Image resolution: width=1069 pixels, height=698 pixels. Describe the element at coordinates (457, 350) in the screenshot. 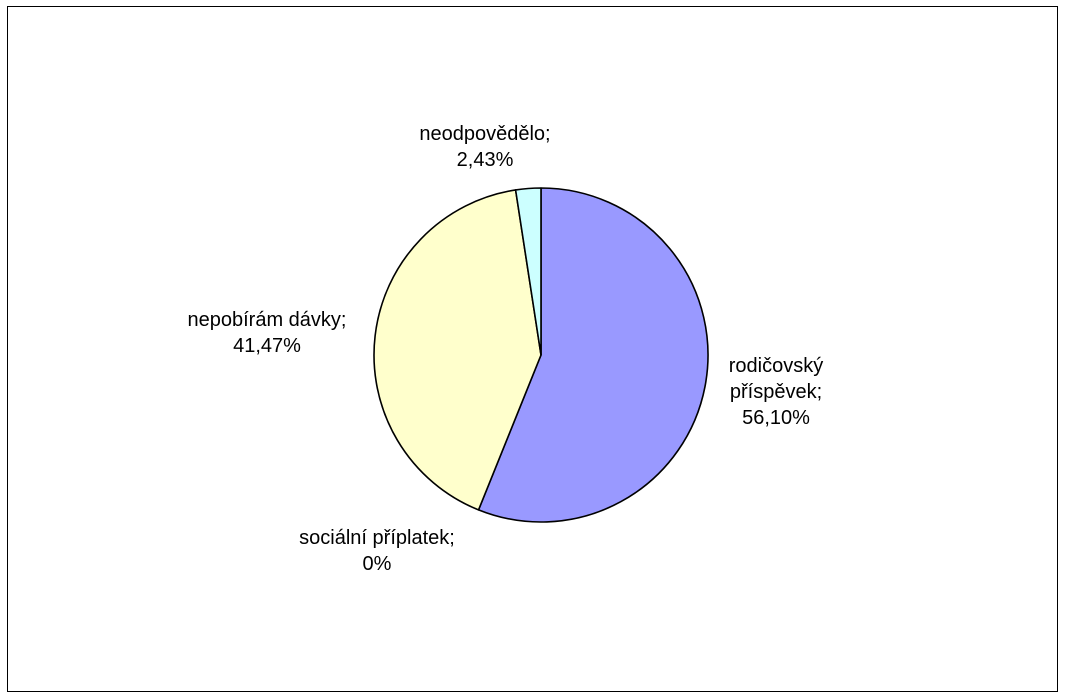

I see `pie-slice-nepobiram-davky` at that location.